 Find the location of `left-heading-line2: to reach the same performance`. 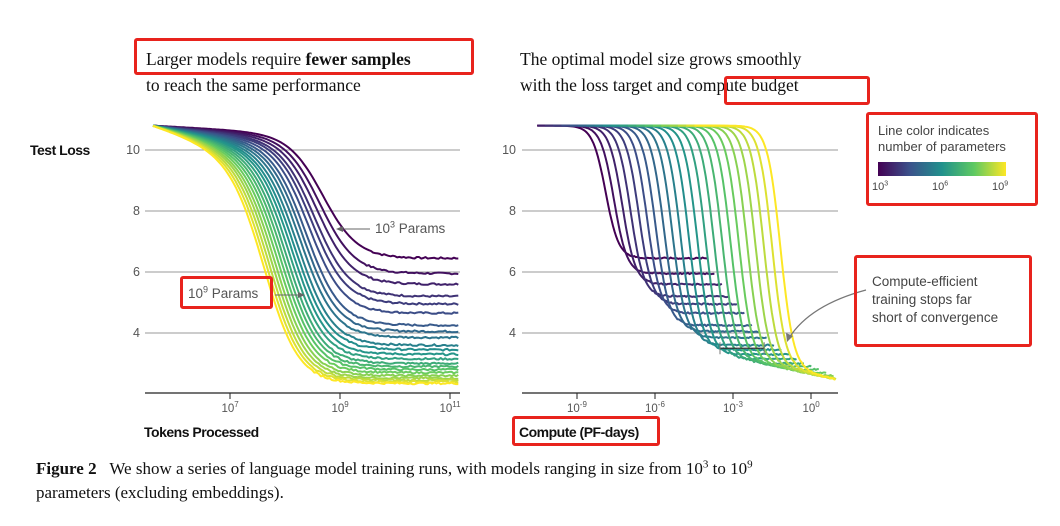

left-heading-line2: to reach the same performance is located at coordinates (253, 85).